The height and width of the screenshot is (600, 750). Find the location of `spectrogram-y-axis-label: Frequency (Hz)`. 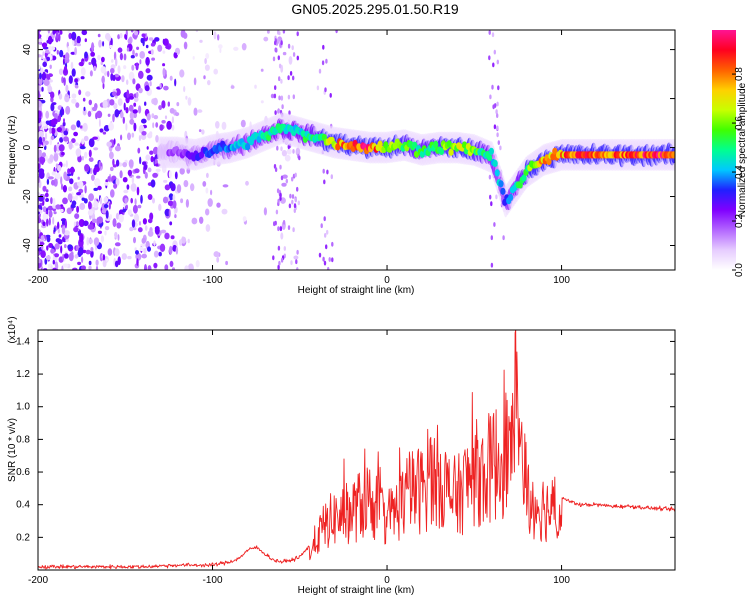

spectrogram-y-axis-label: Frequency (Hz) is located at coordinates (12, 150).